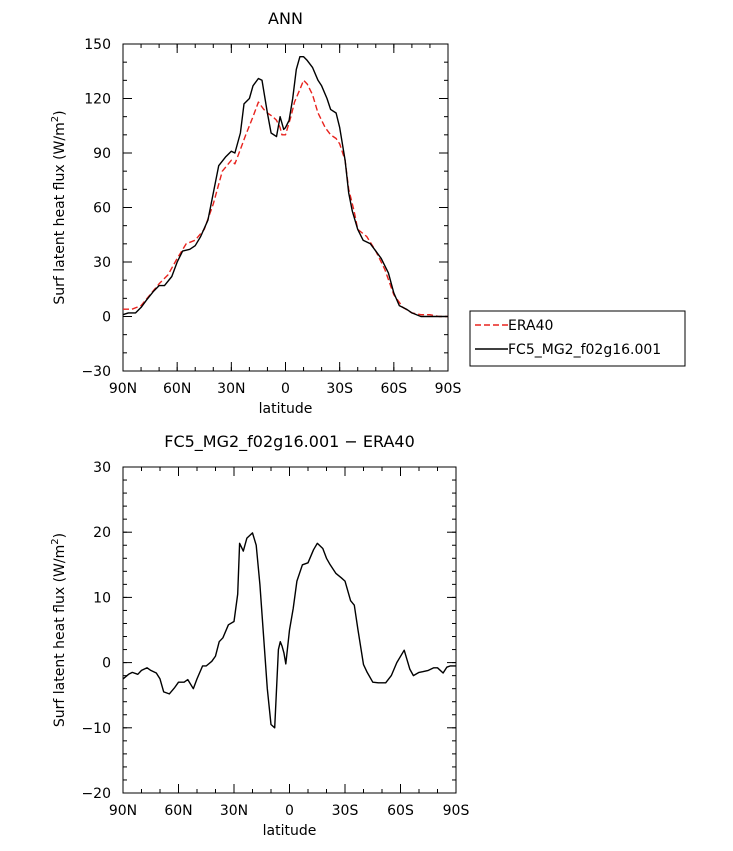  Describe the element at coordinates (96, 794) in the screenshot. I see `y-tick-label: −20` at that location.